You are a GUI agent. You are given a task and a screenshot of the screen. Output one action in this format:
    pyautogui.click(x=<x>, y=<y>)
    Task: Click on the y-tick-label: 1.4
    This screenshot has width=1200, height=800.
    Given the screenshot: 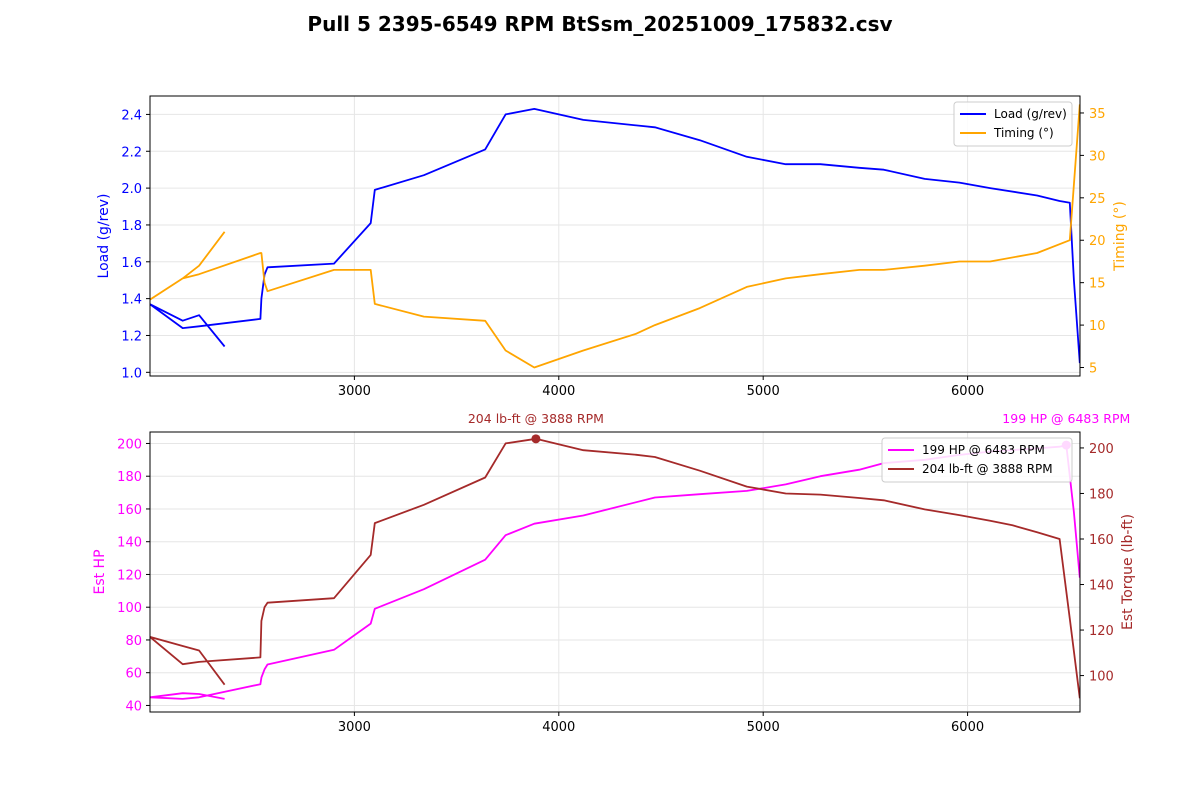 What is the action you would take?
    pyautogui.click(x=131, y=300)
    